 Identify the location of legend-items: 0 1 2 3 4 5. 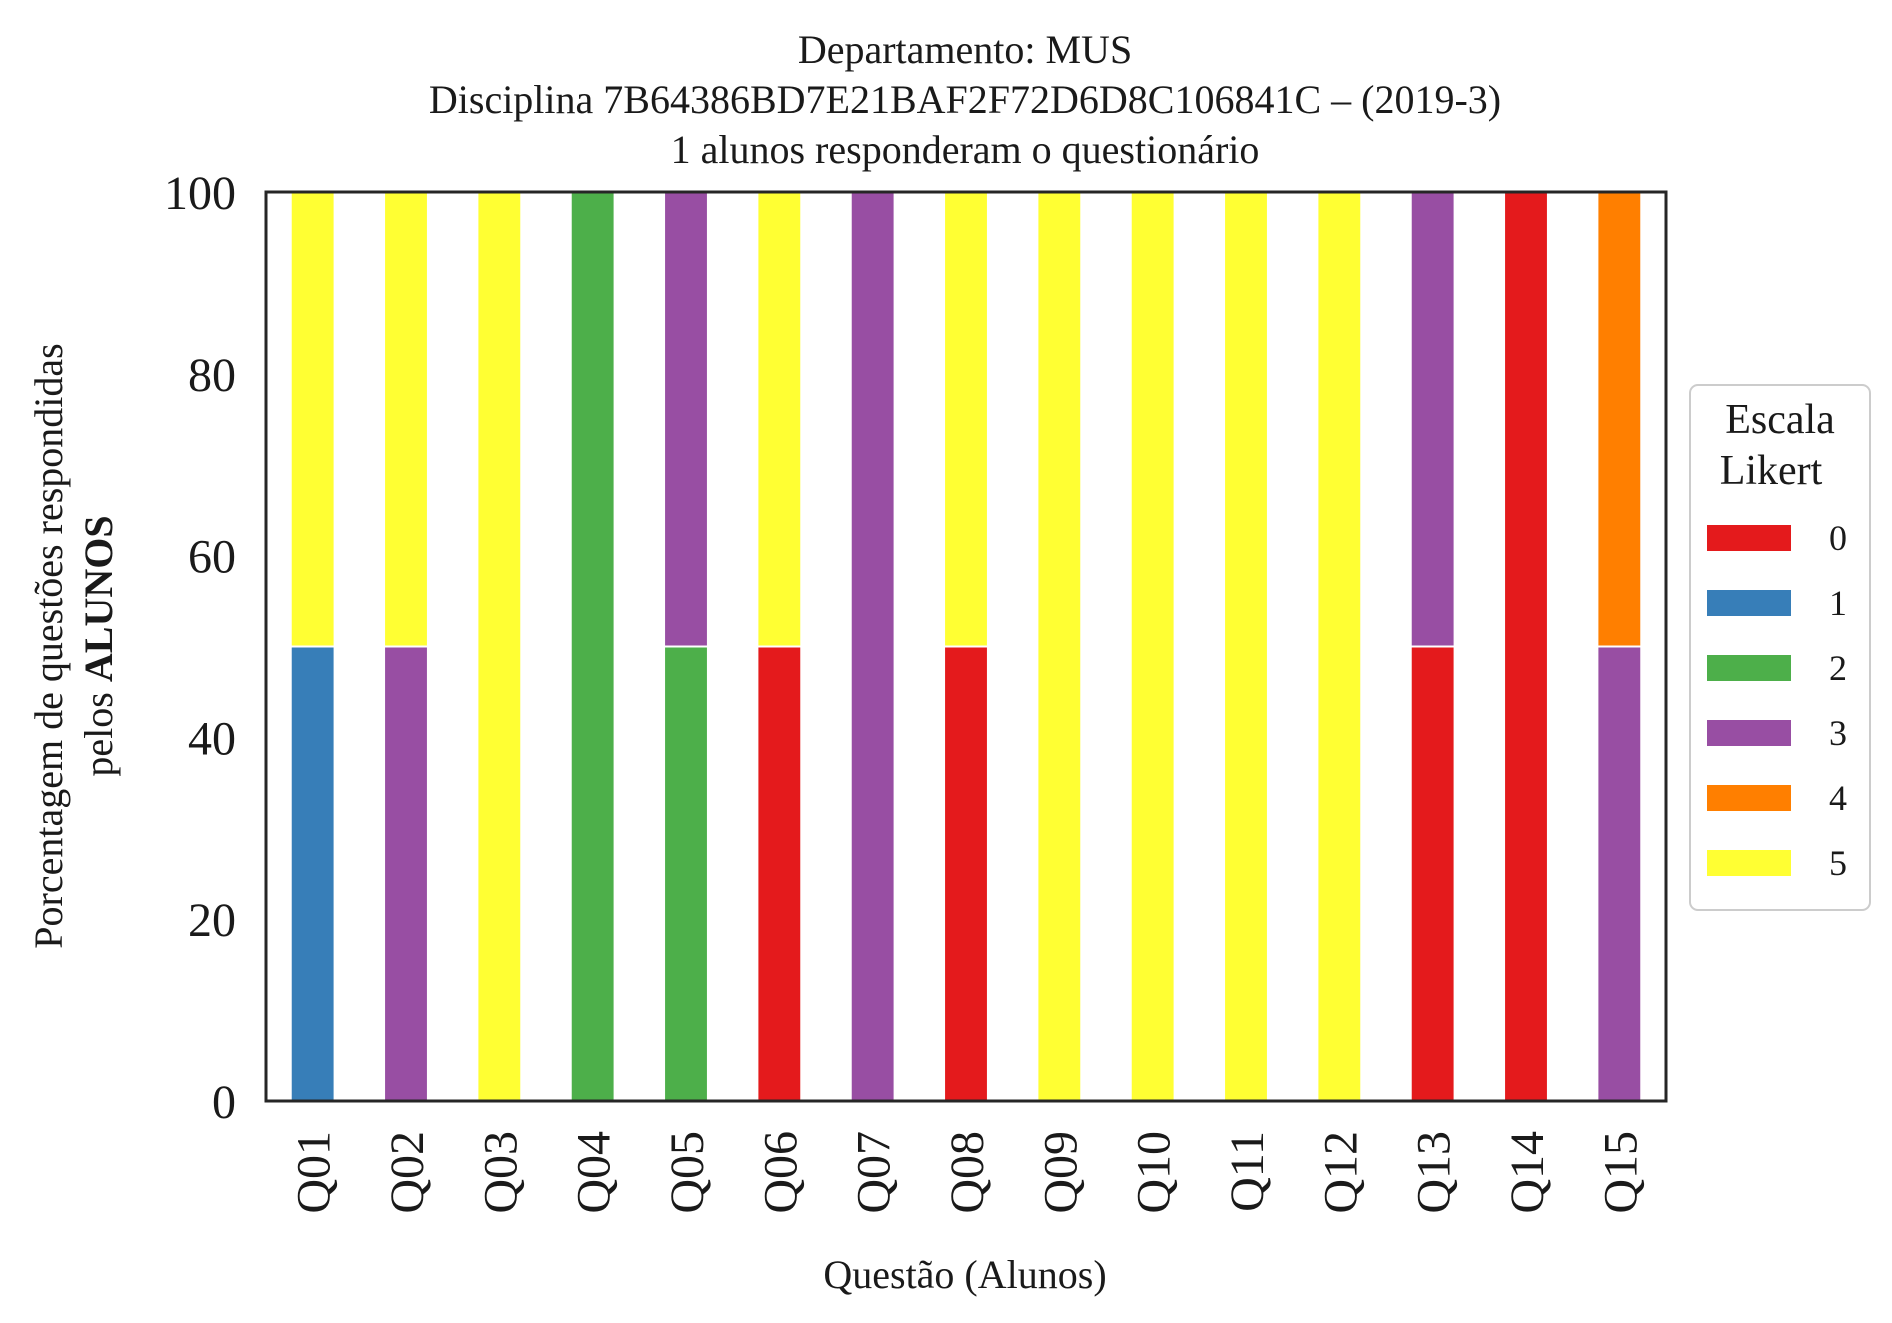
(1777, 700).